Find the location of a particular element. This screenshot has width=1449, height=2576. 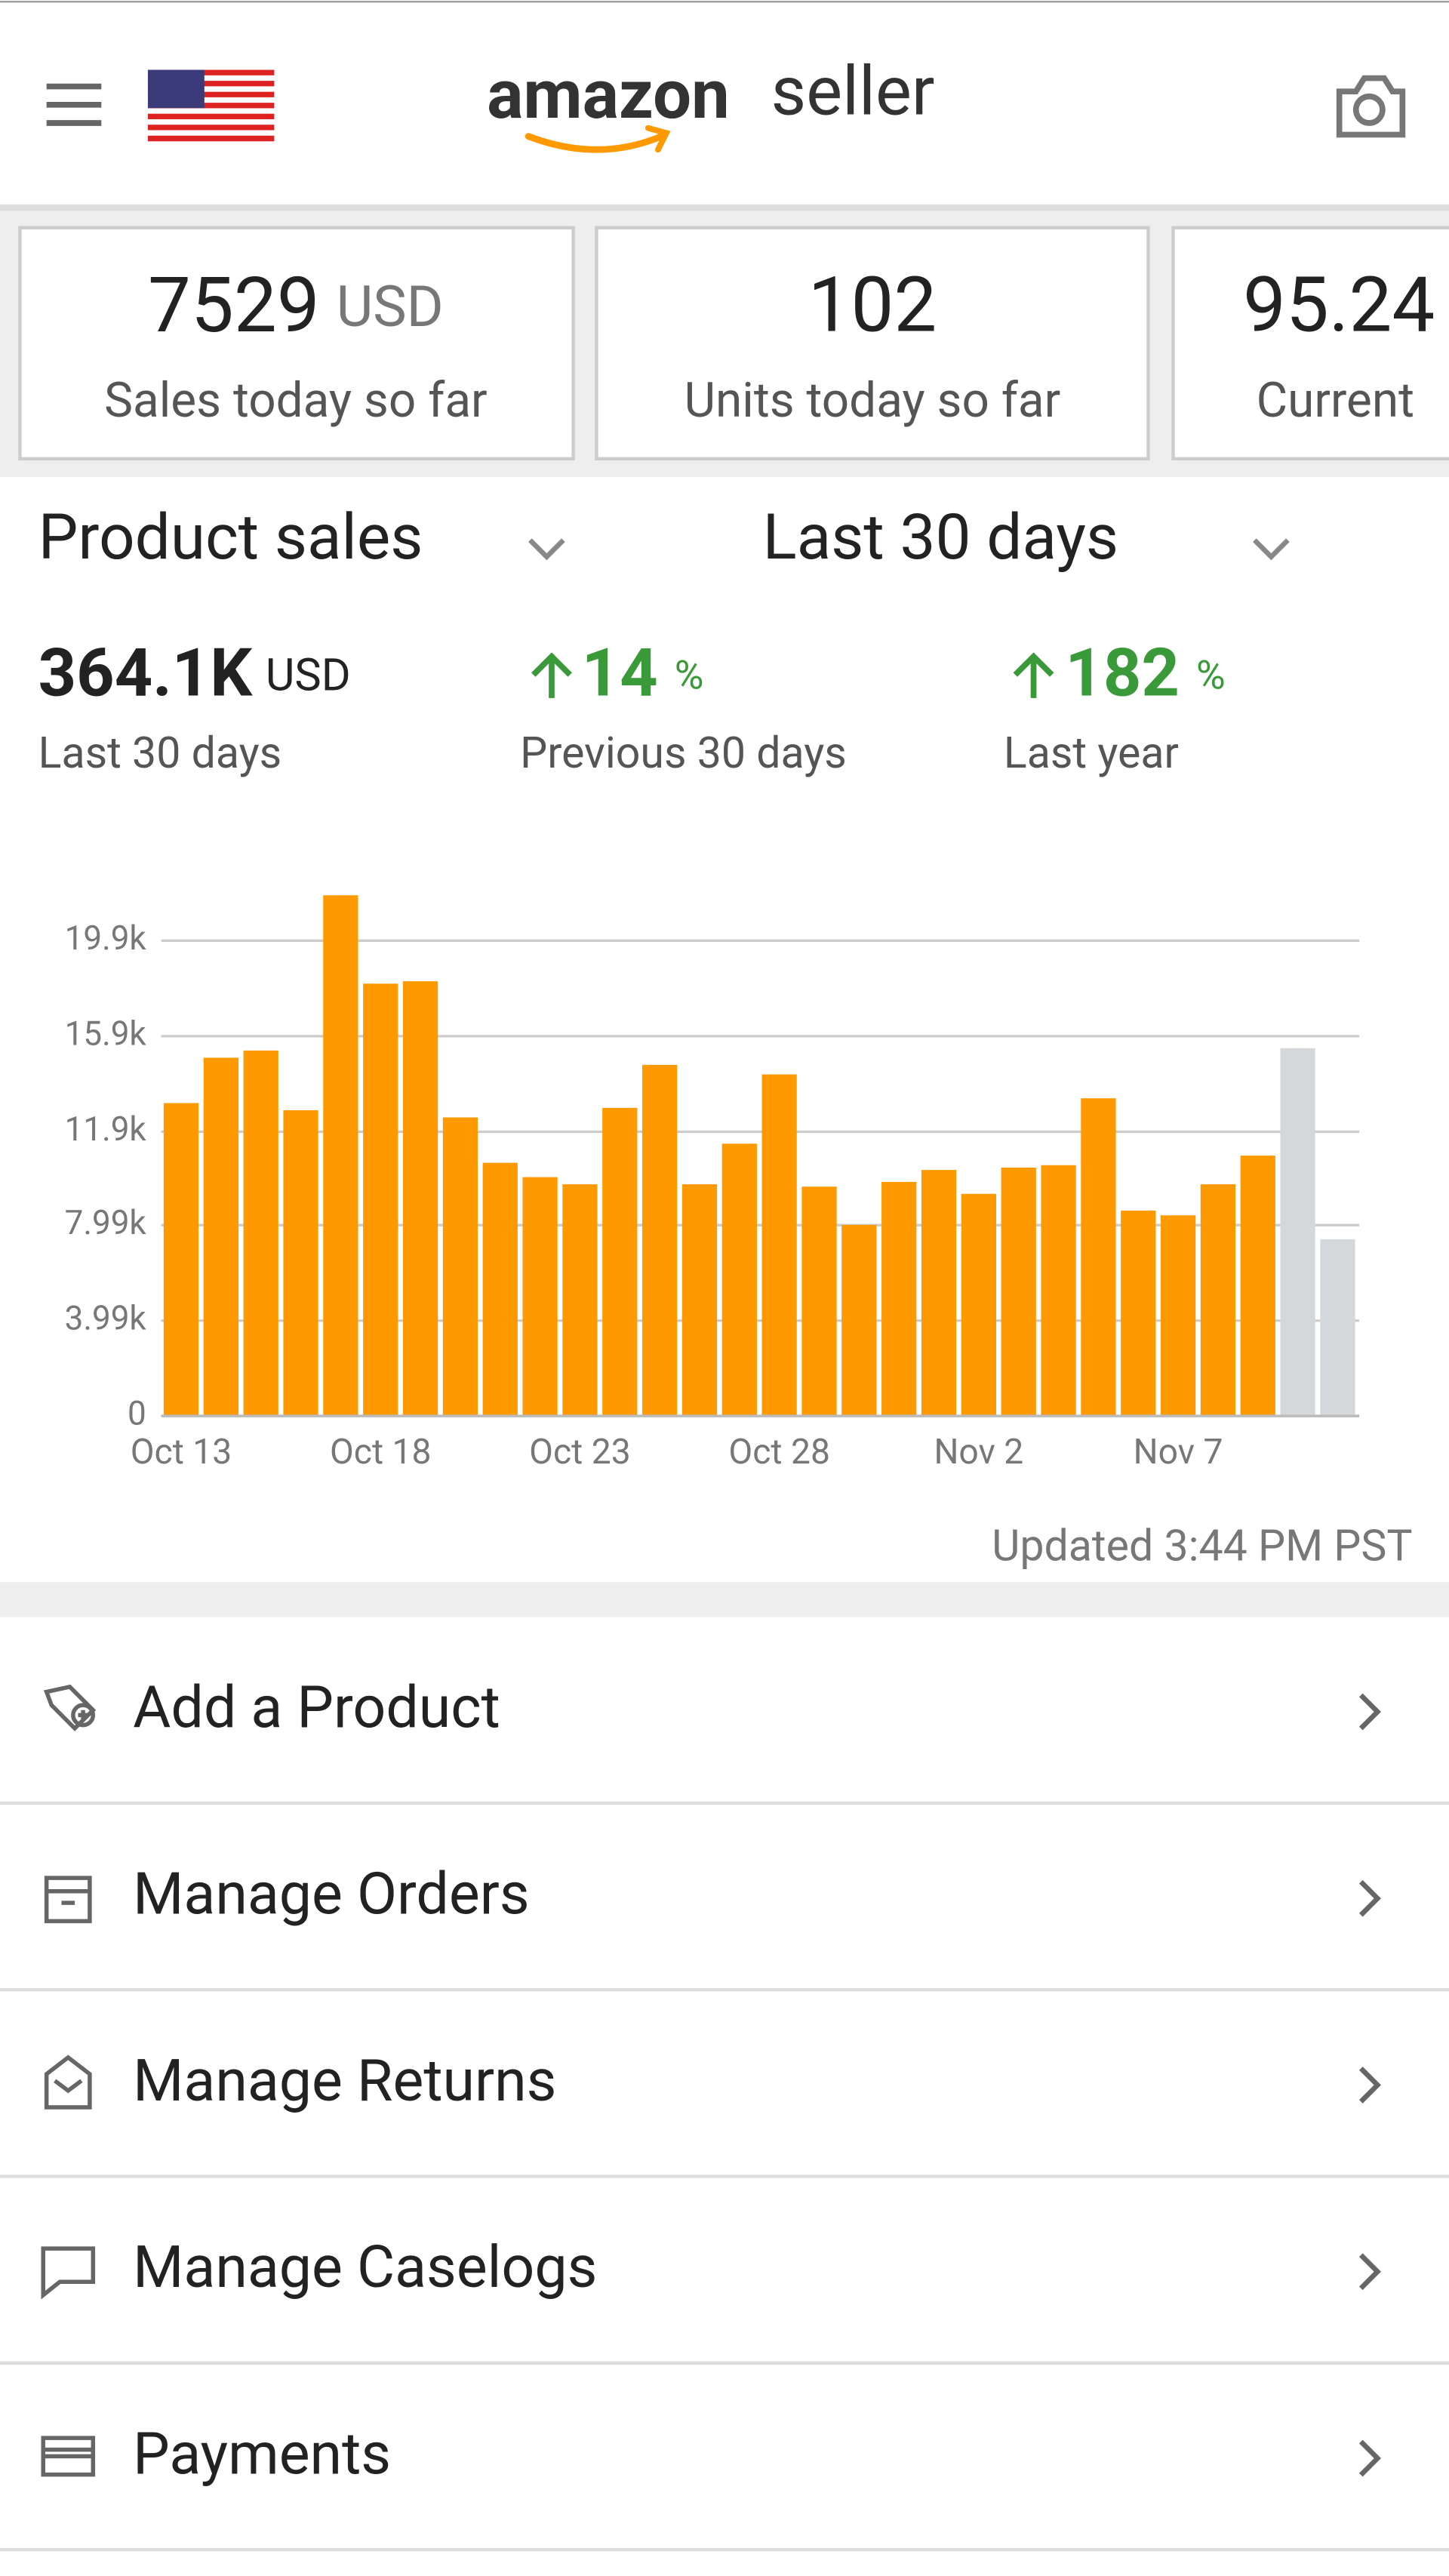

y-tick-label: 11.9k is located at coordinates (106, 1129).